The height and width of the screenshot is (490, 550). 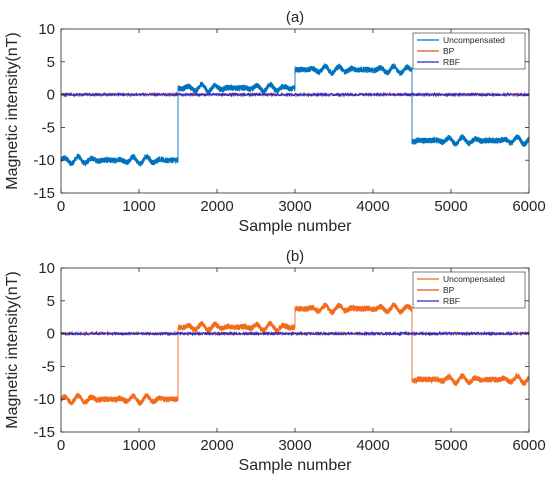 What do you see at coordinates (295, 256) in the screenshot?
I see `chart-title: (b)` at bounding box center [295, 256].